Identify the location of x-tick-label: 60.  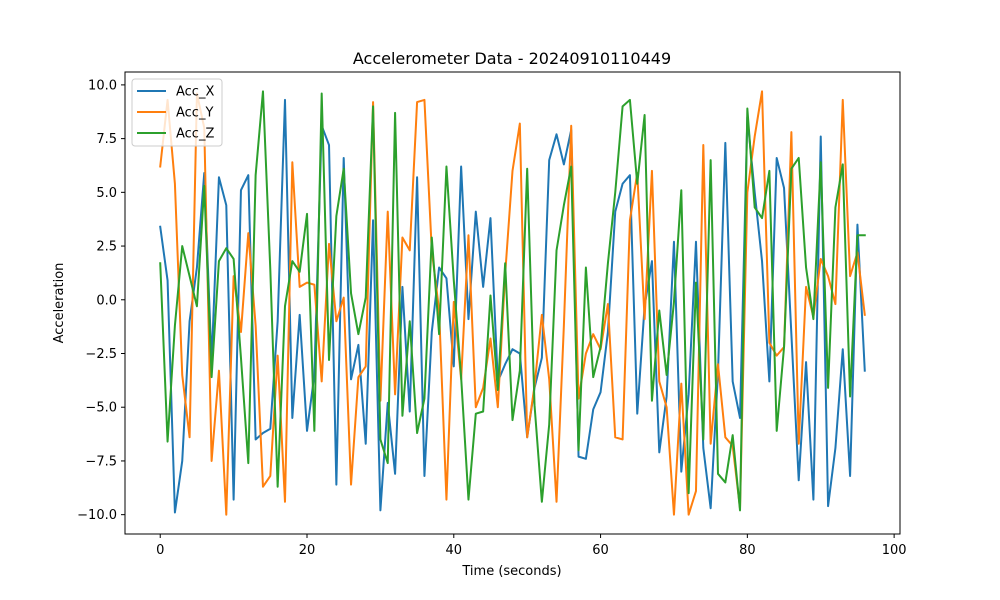
(600, 550).